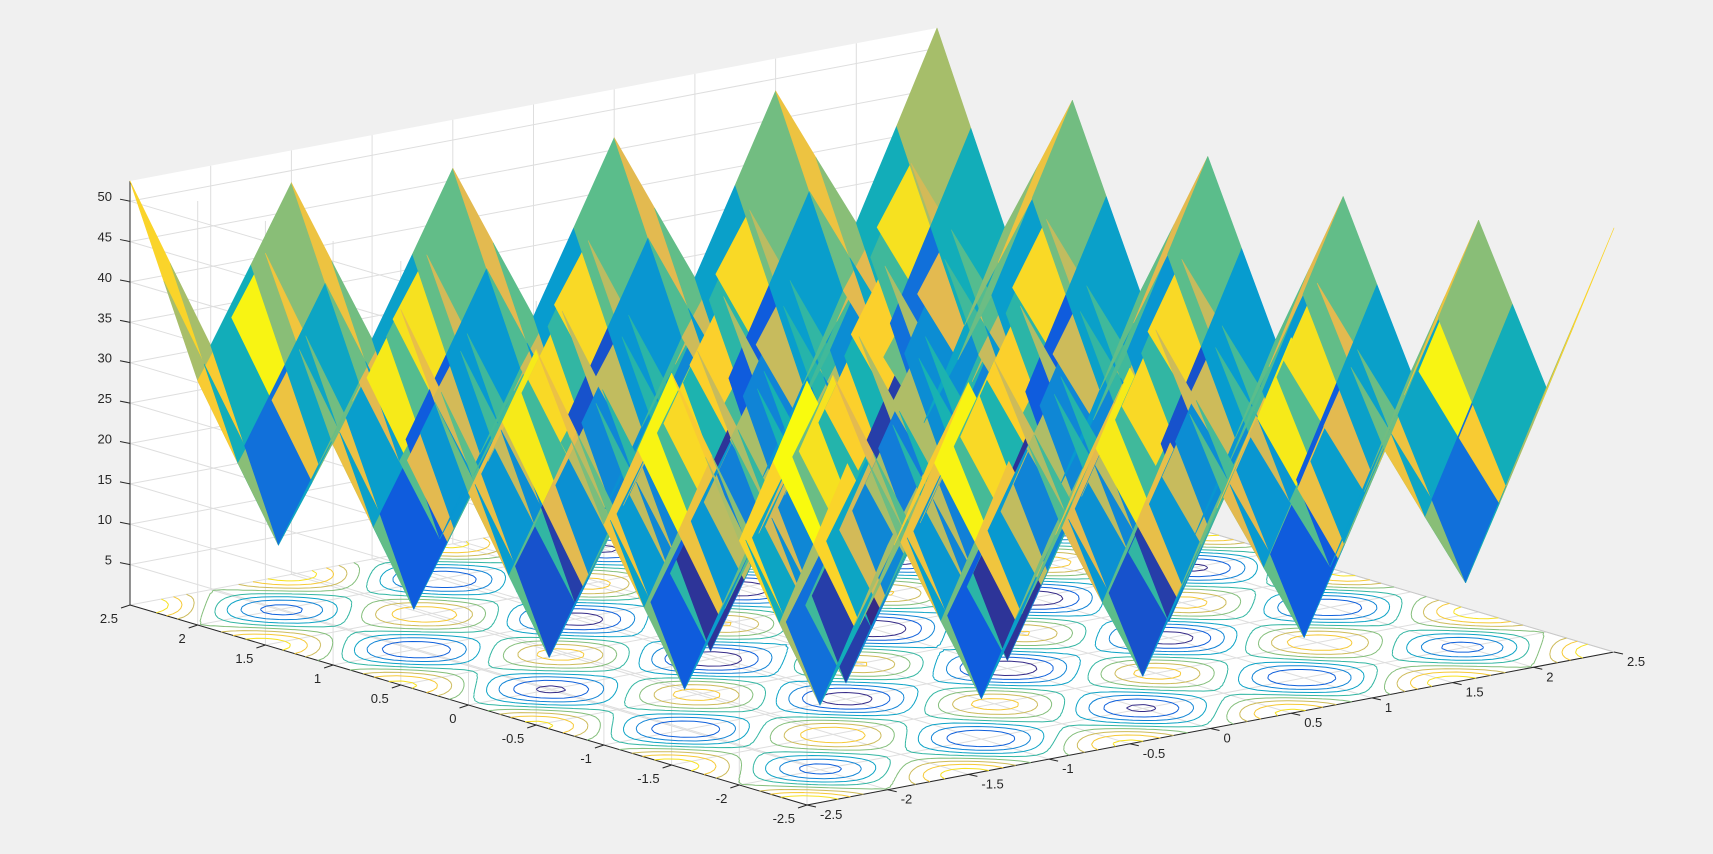  What do you see at coordinates (105, 438) in the screenshot?
I see `z-tick-label: 20` at bounding box center [105, 438].